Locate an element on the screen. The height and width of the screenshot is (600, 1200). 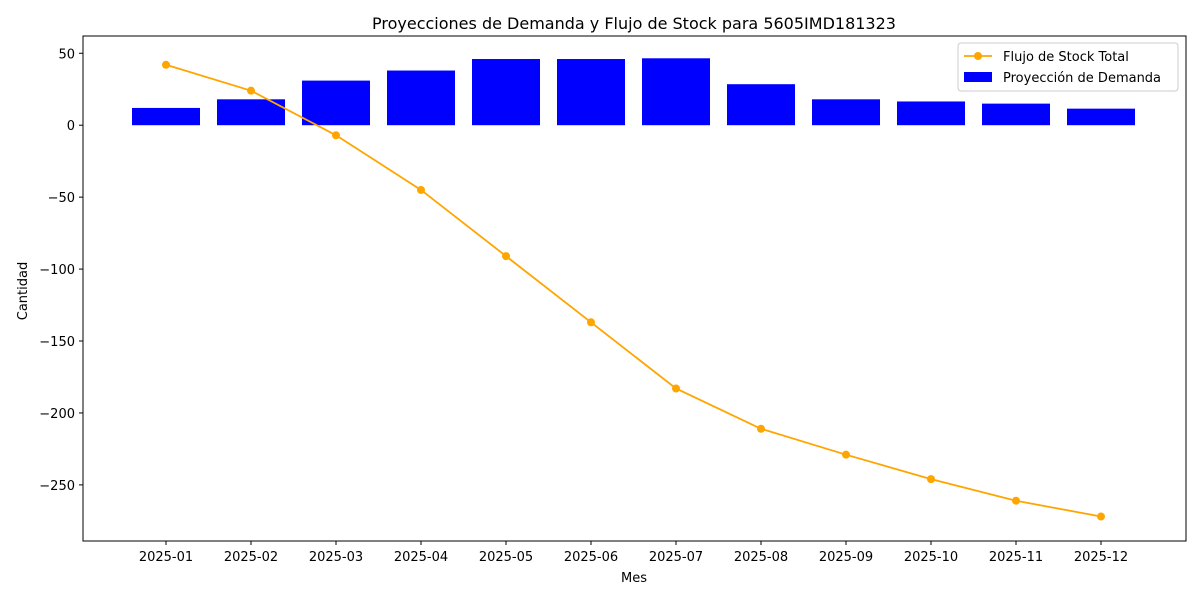
y-tick-label: −100 is located at coordinates (57, 270).